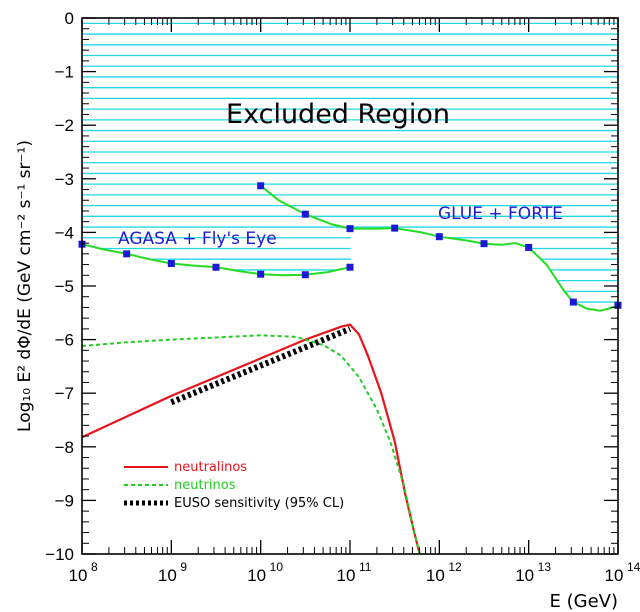  I want to click on x-tick-exponent: 8, so click(94, 567).